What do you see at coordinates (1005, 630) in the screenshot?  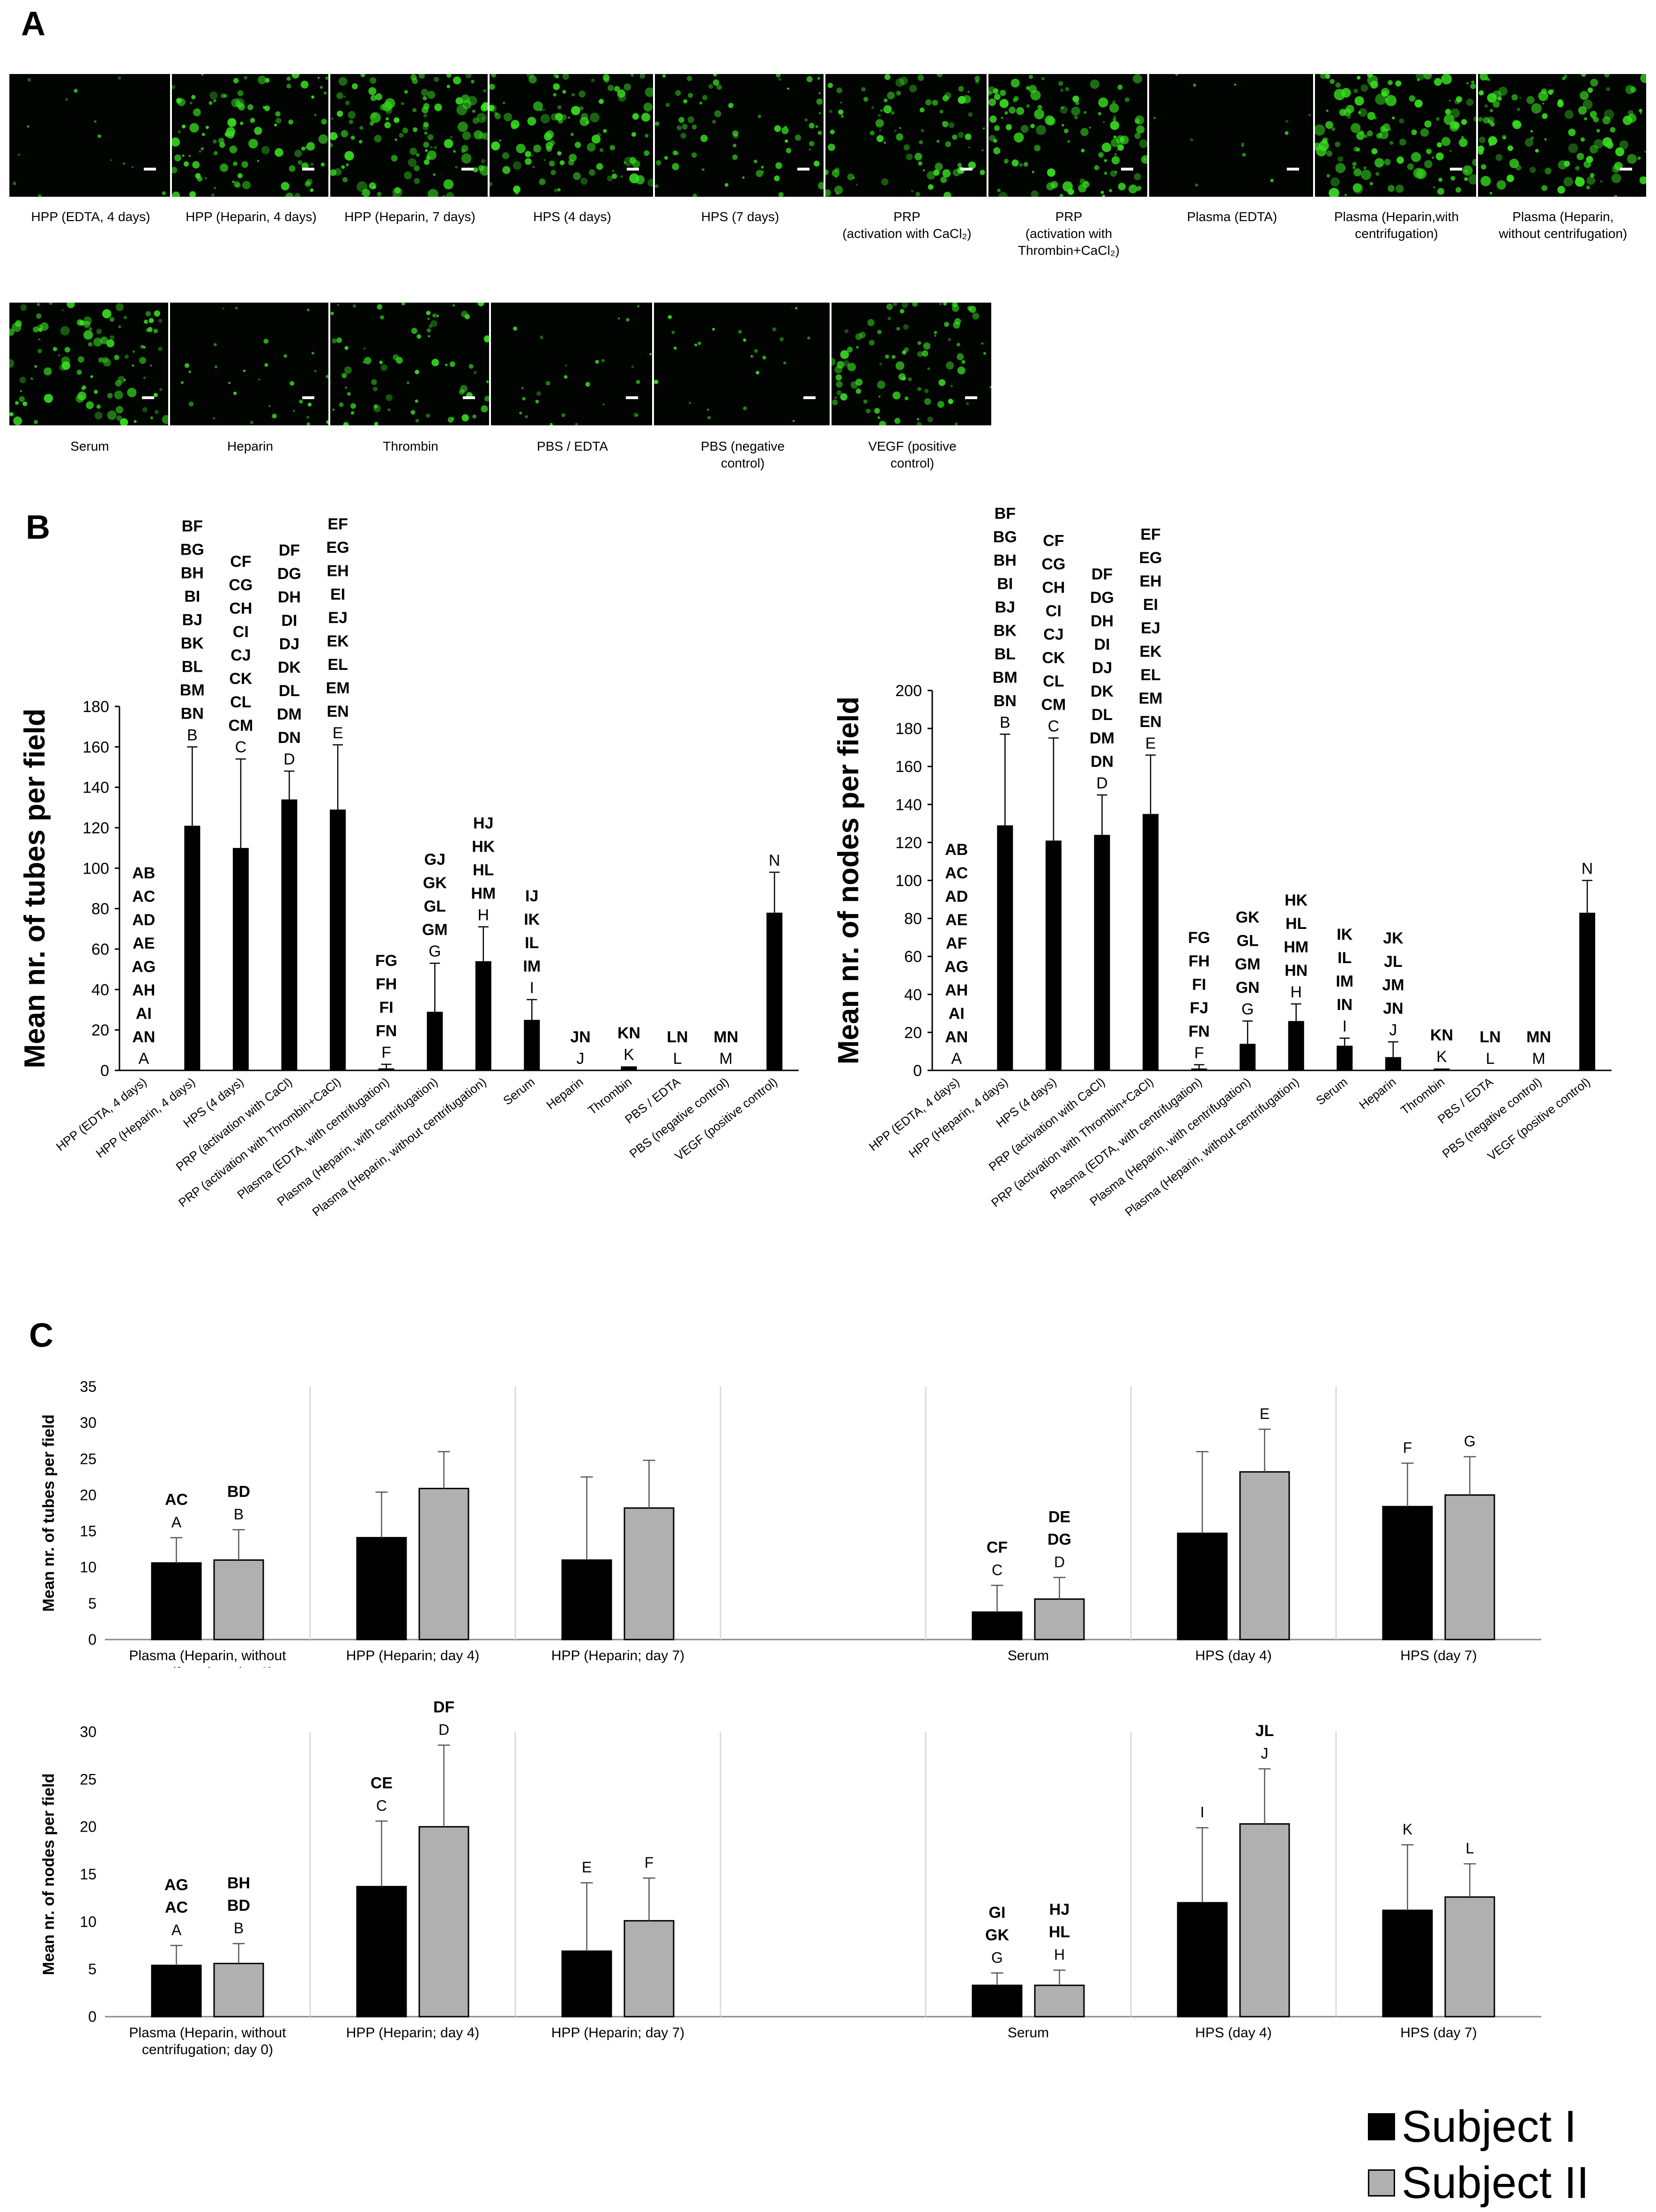 I see `significance-annotation: BK` at bounding box center [1005, 630].